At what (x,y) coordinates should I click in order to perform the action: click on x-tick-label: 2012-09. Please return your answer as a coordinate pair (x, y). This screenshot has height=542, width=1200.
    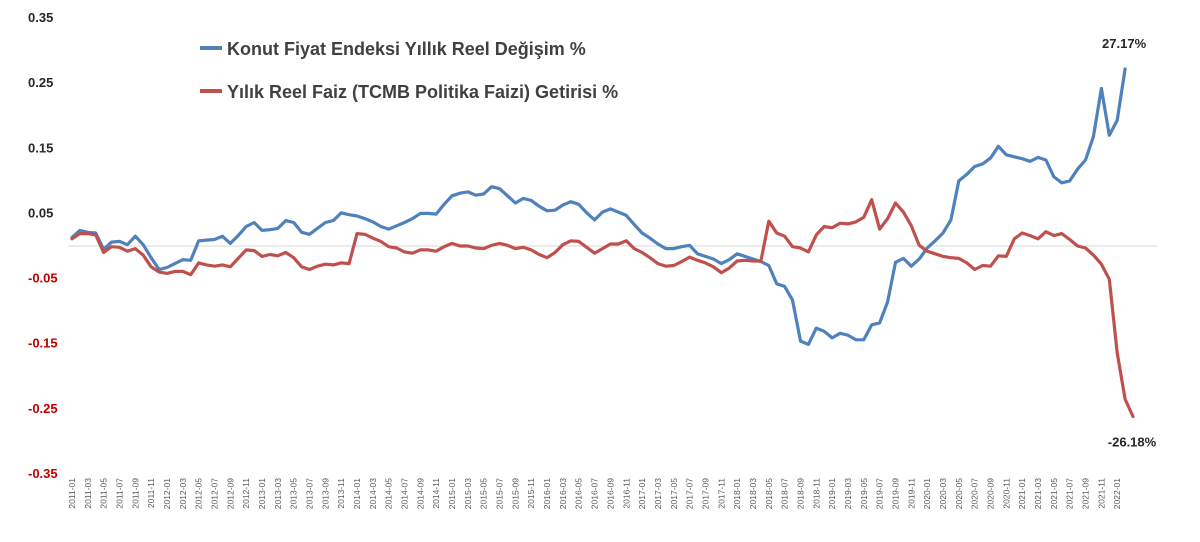
    Looking at the image, I should click on (230, 493).